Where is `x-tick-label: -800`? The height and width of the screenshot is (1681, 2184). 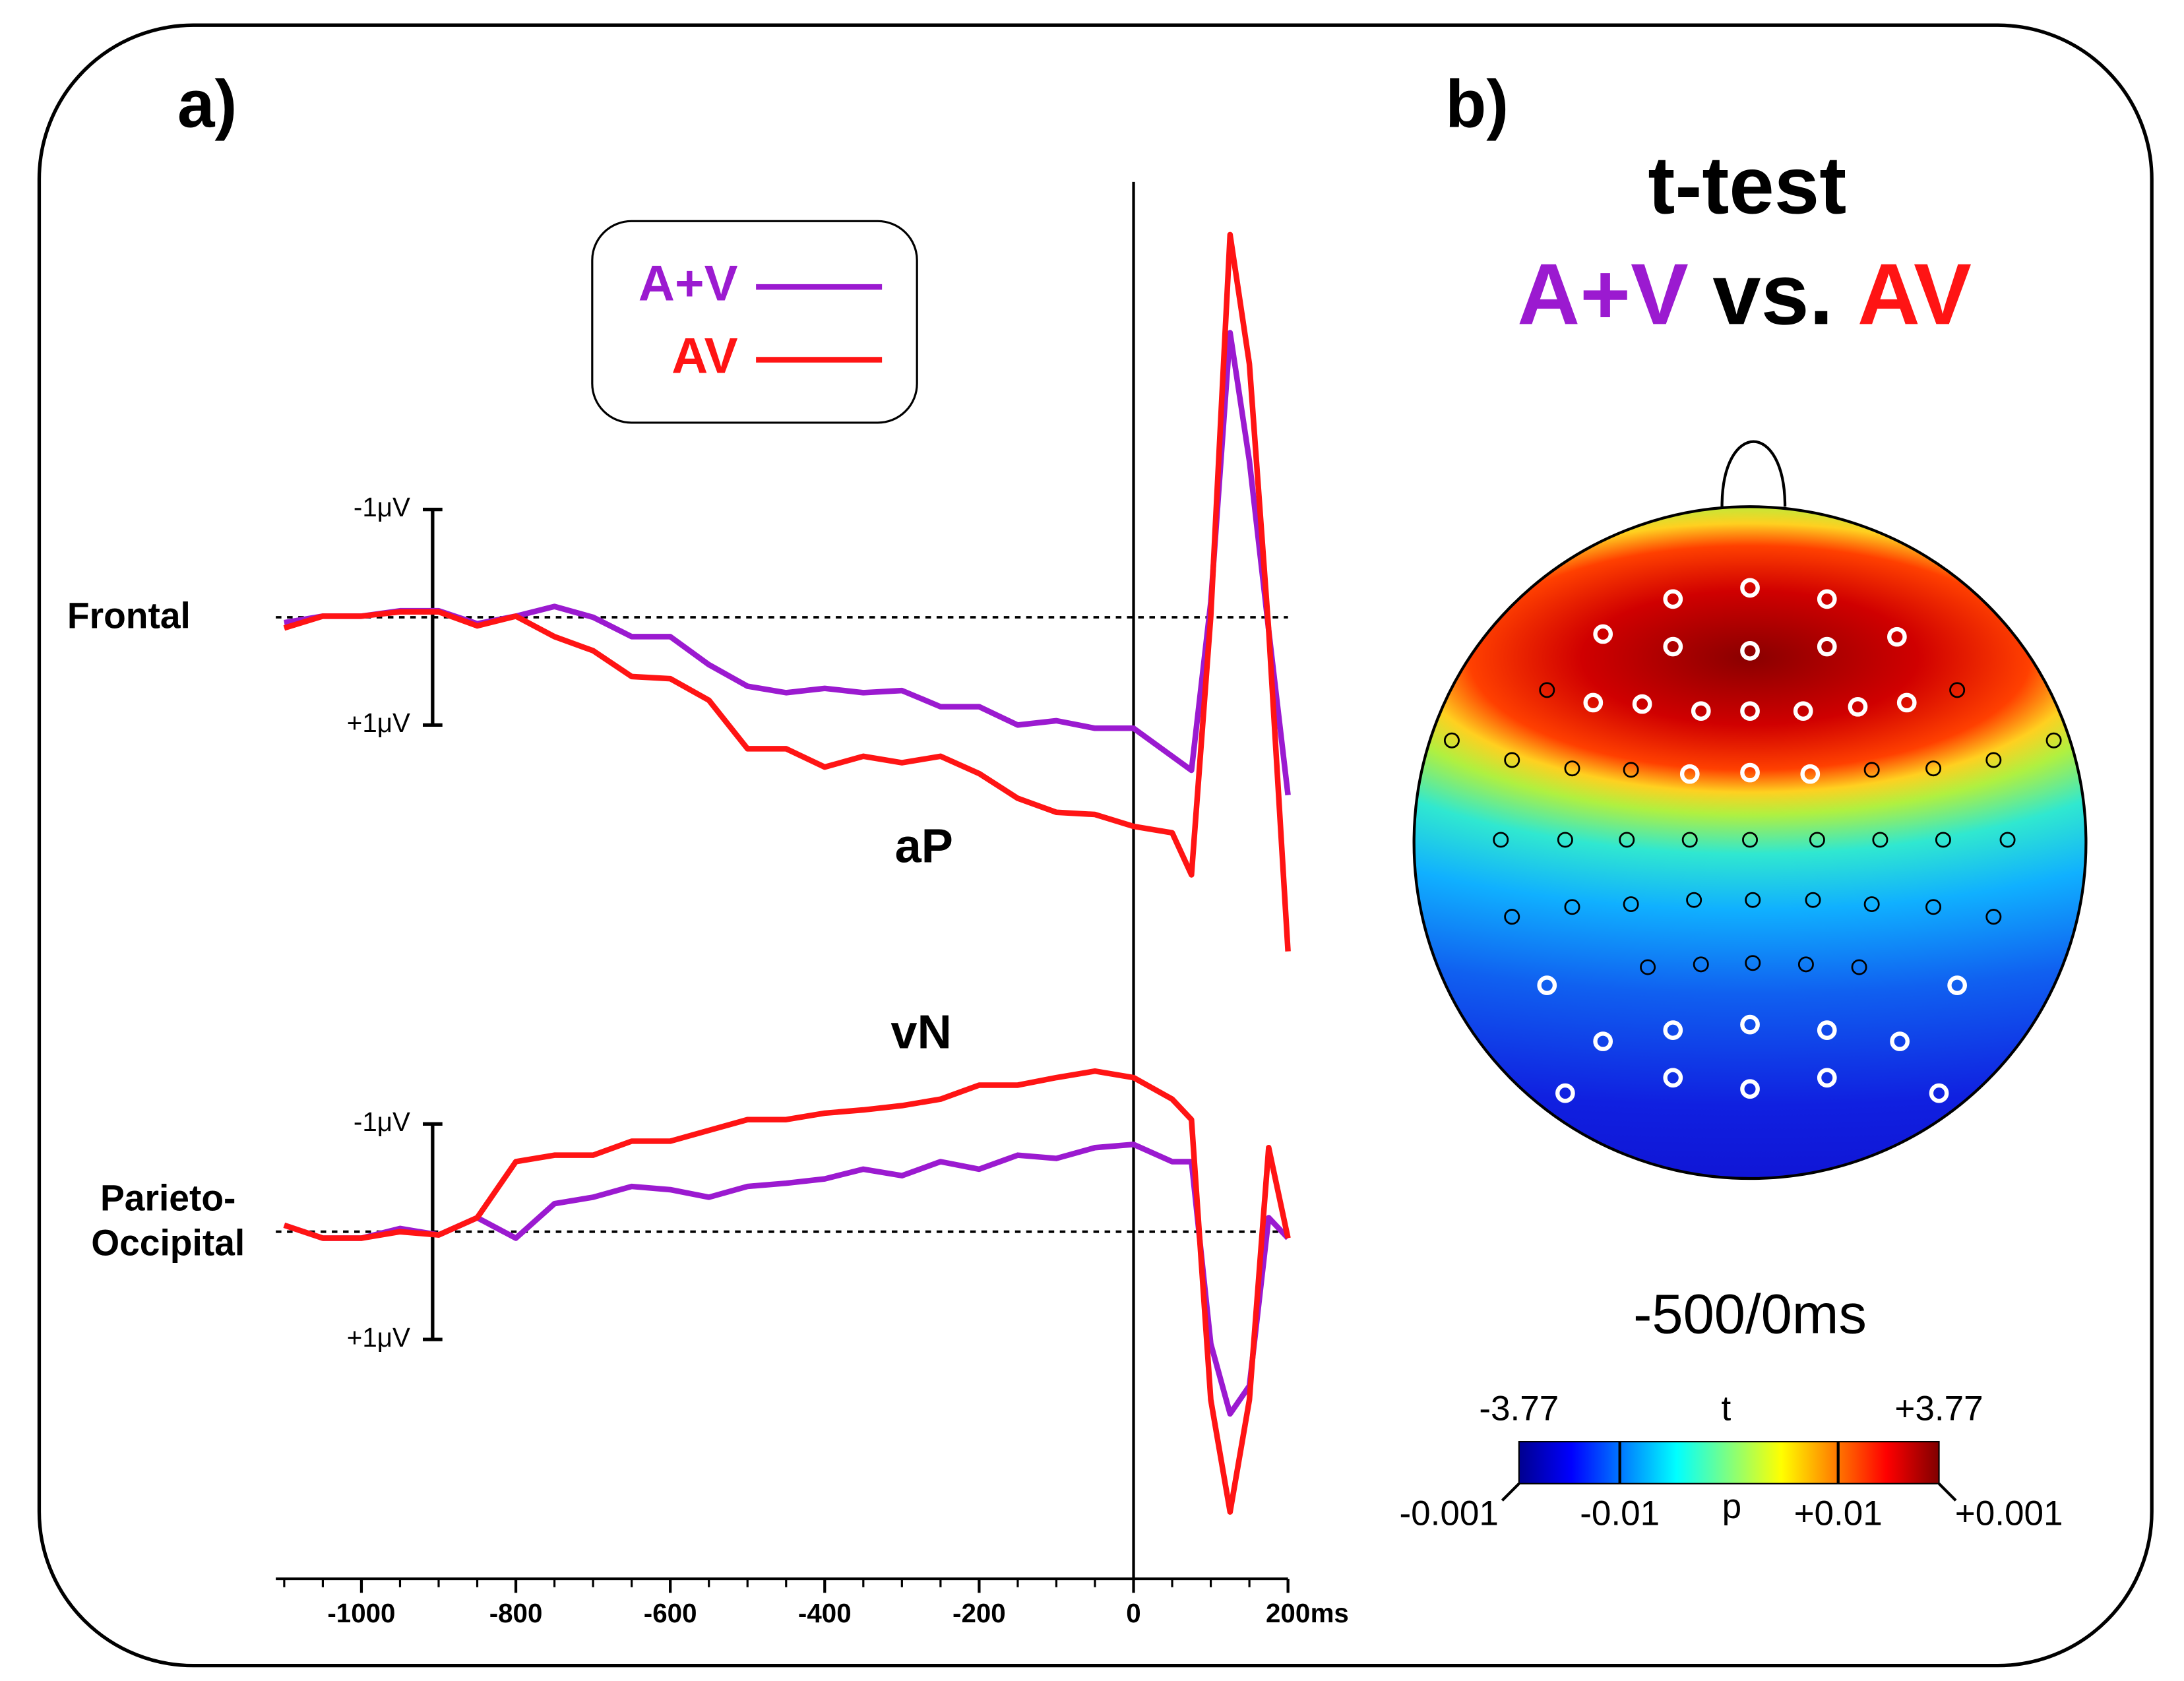 x-tick-label: -800 is located at coordinates (516, 1613).